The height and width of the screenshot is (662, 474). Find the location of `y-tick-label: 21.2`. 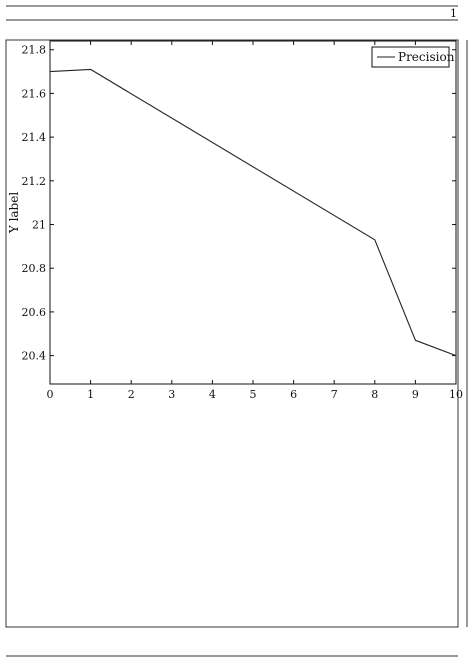

y-tick-label: 21.2 is located at coordinates (34, 181).